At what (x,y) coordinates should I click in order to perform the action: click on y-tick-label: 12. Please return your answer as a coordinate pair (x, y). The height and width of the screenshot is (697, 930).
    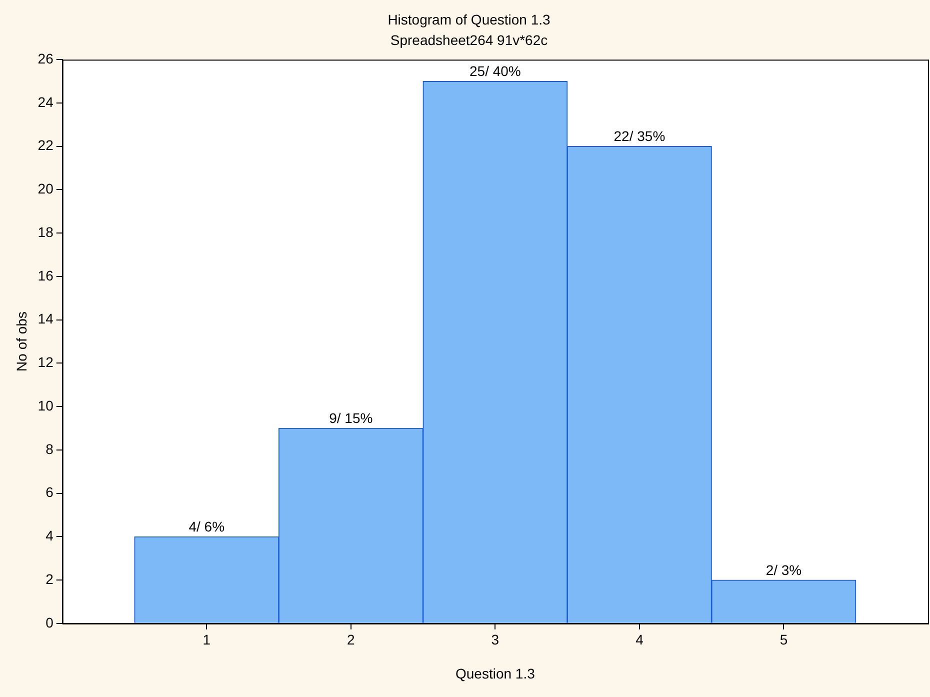
    Looking at the image, I should click on (46, 362).